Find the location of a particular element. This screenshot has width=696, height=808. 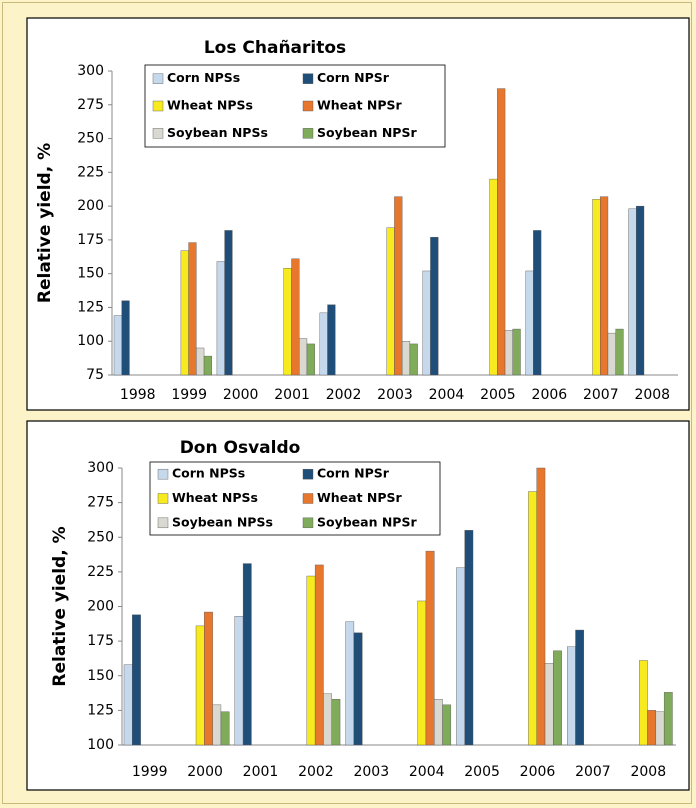

x-tick-label: 2005 is located at coordinates (482, 772).